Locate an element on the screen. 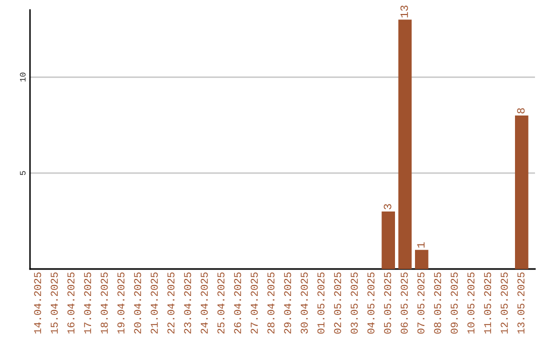 Image resolution: width=540 pixels, height=340 pixels. data-label: 8 is located at coordinates (521, 111).